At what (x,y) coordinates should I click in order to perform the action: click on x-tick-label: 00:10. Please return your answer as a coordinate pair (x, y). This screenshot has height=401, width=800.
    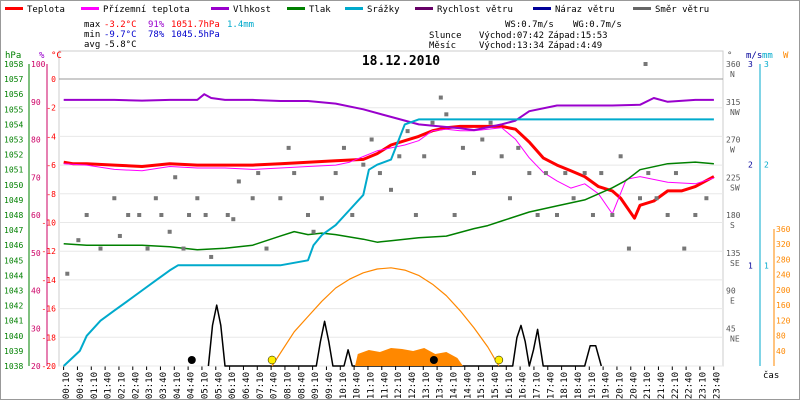
    Looking at the image, I should click on (67, 385).